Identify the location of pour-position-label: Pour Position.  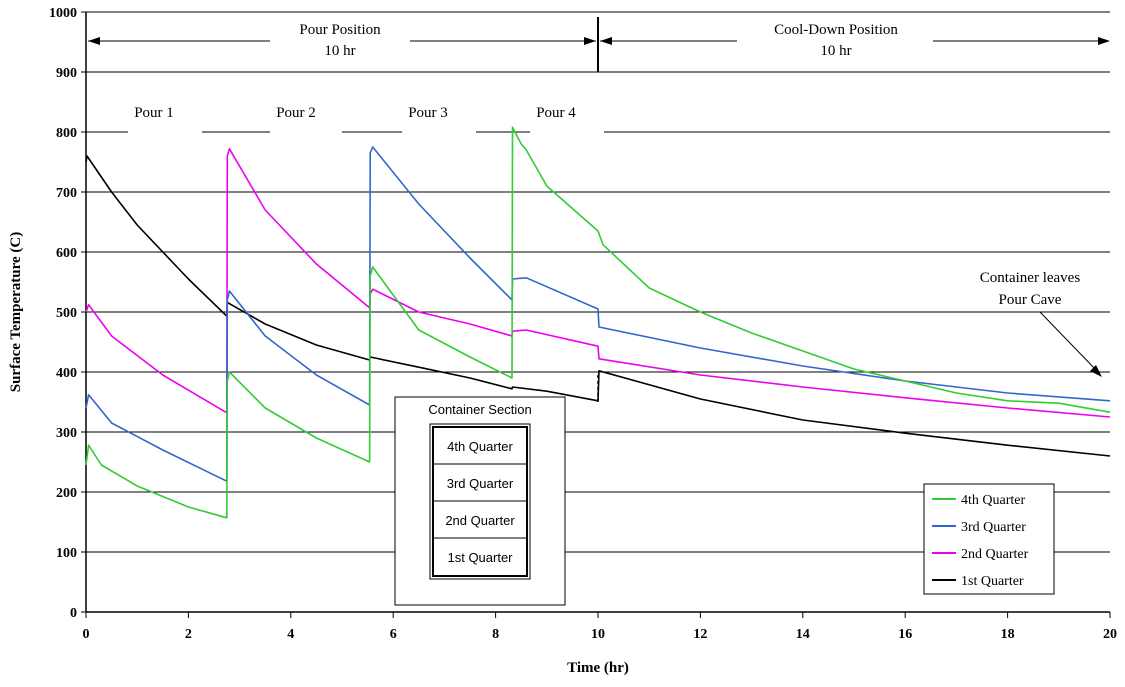
(340, 30).